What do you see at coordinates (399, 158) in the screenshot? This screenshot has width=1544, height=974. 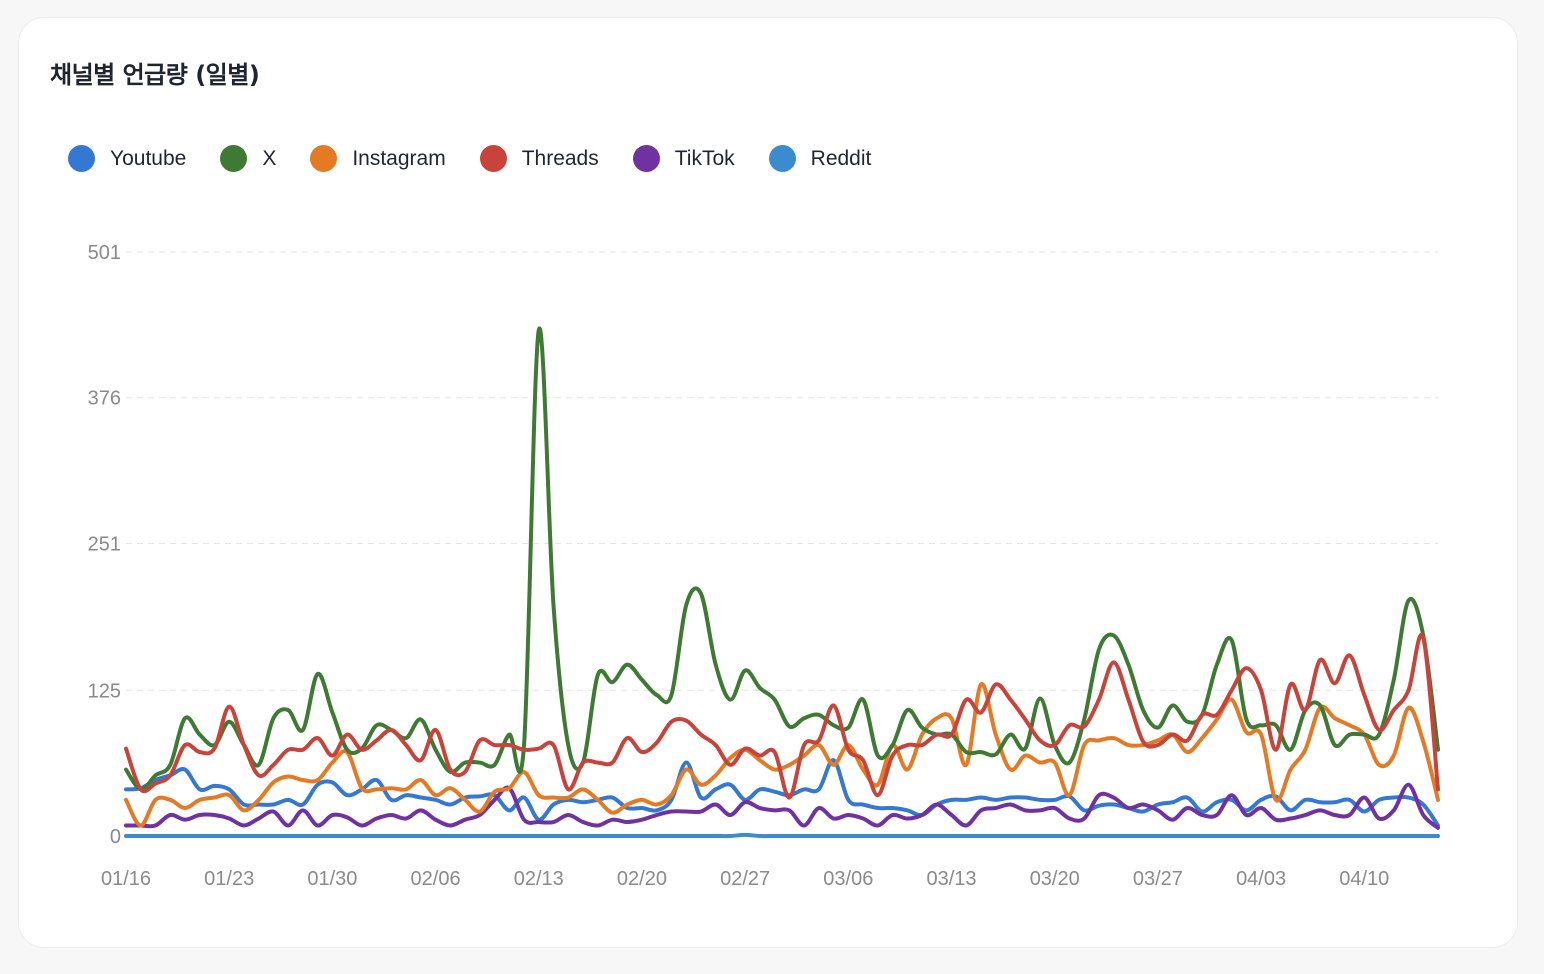 I see `legend-label: Instagram` at bounding box center [399, 158].